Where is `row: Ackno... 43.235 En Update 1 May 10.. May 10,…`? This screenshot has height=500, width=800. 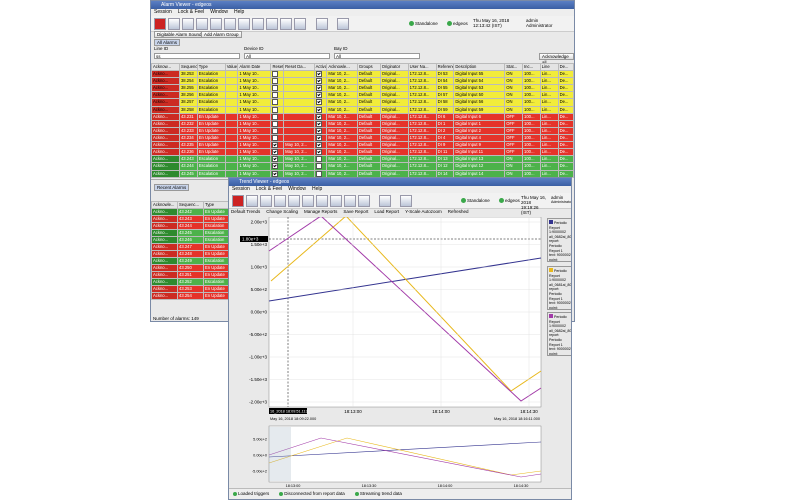
row: Ackno... 43.235 En Update 1 May 10.. May 10,… is located at coordinates (362, 145).